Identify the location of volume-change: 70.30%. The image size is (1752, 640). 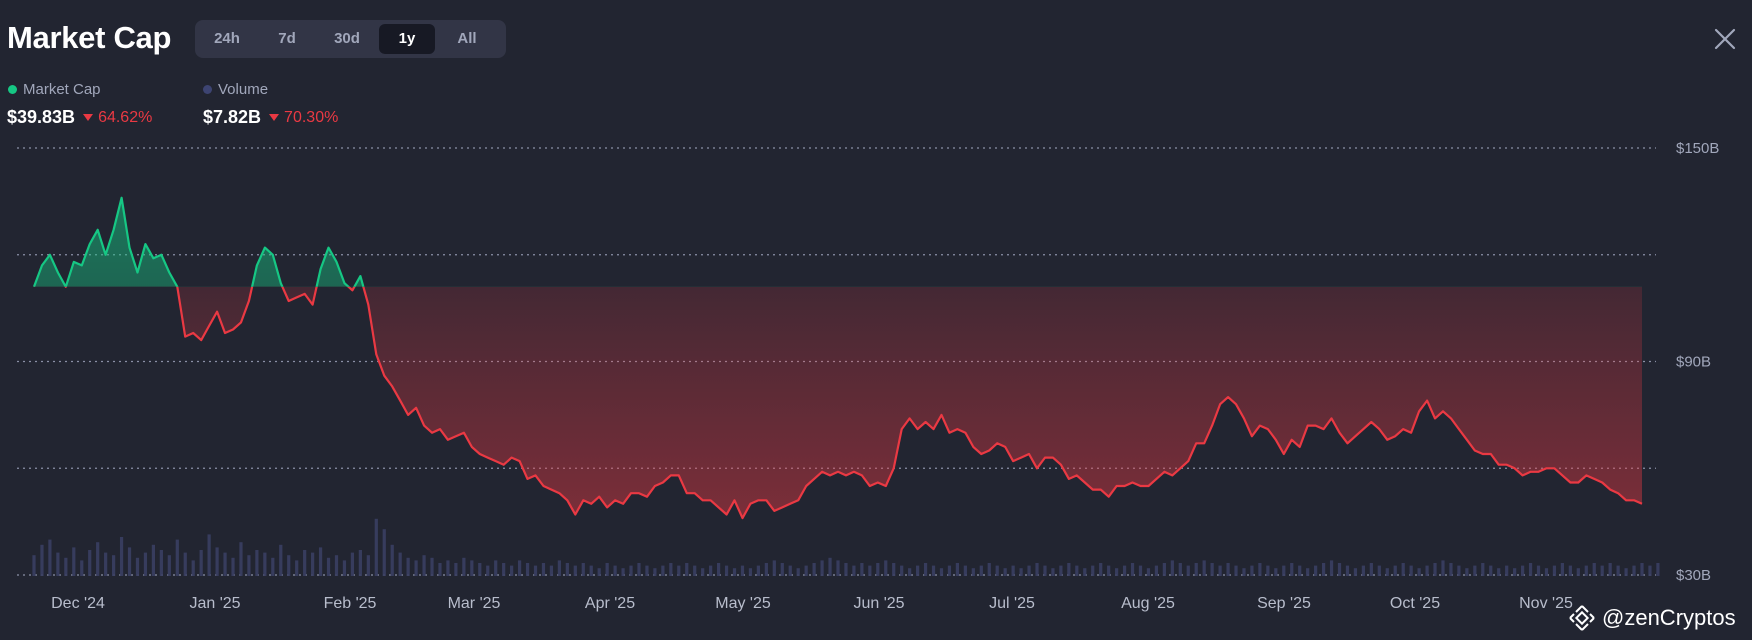
(303, 118).